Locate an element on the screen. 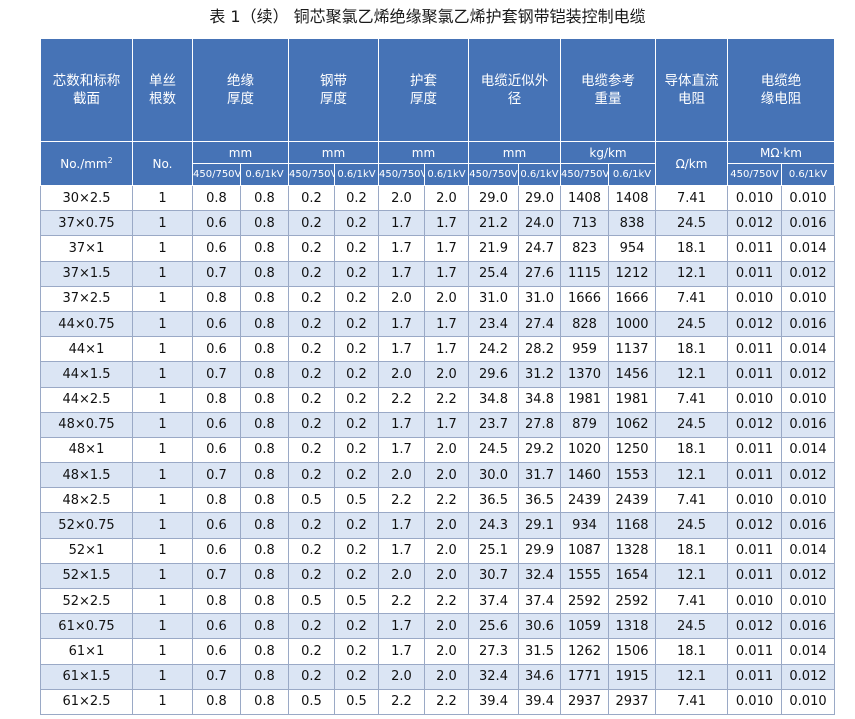 This screenshot has height=719, width=855. header-insulation: 绝缘厚度 is located at coordinates (240, 90).